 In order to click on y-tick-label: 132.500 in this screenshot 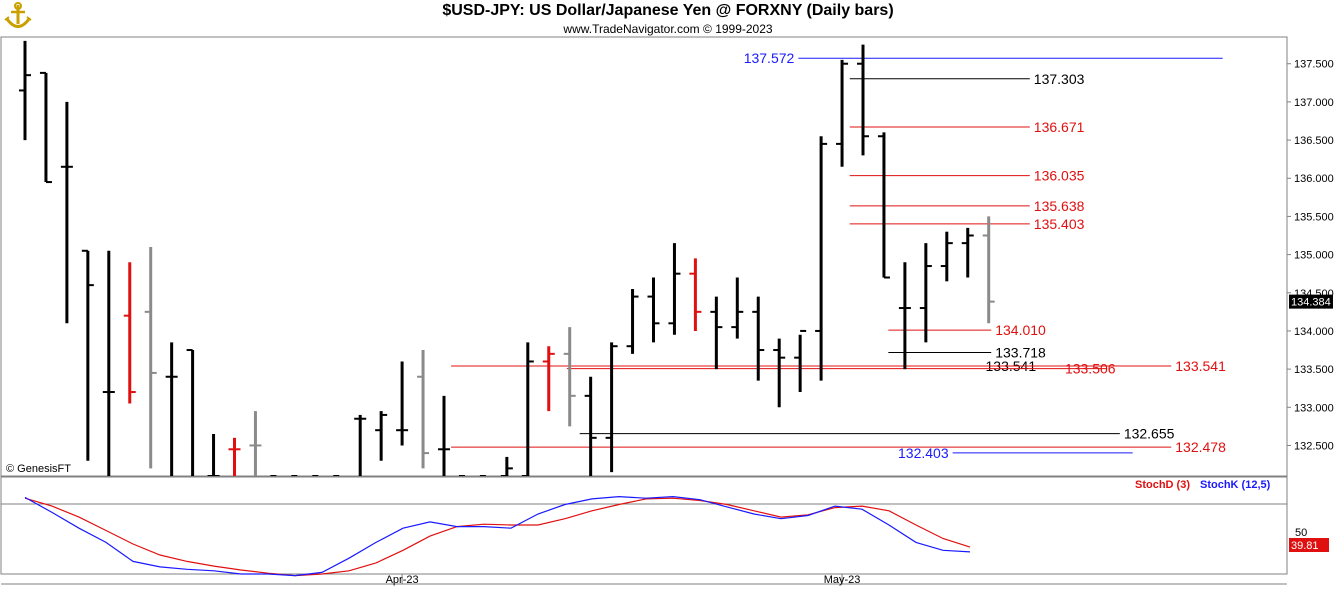, I will do `click(1314, 446)`.